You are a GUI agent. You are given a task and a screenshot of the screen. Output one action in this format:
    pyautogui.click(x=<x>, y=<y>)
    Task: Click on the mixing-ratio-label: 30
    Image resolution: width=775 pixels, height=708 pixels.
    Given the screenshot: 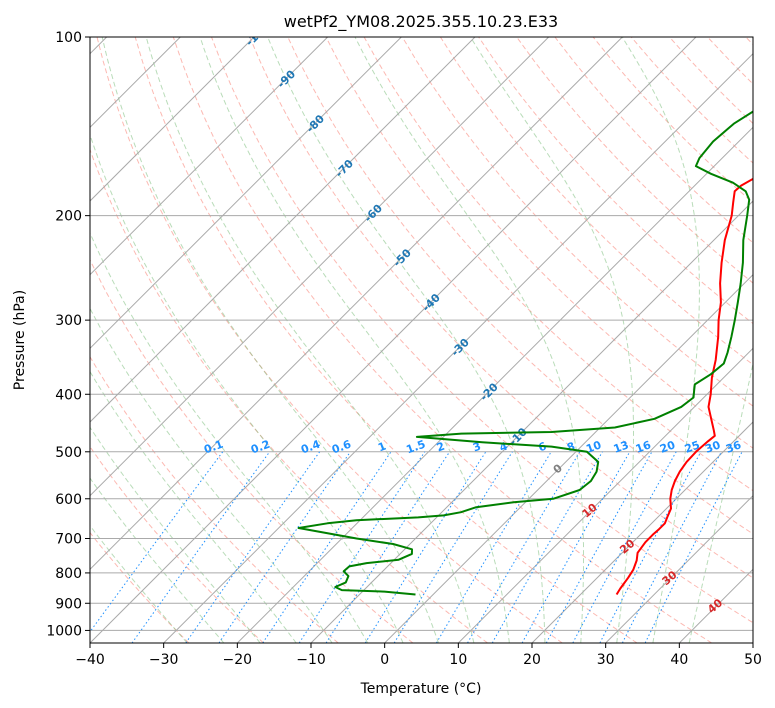 What is the action you would take?
    pyautogui.click(x=712, y=447)
    